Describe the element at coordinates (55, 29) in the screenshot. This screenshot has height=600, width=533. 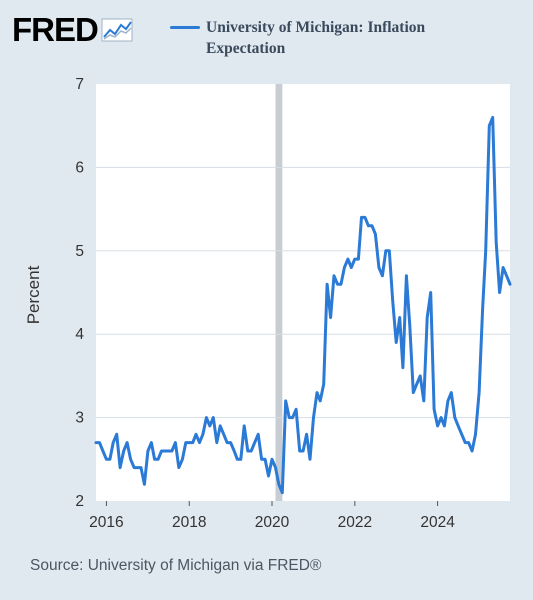
I see `fred-logo-text: FRED` at that location.